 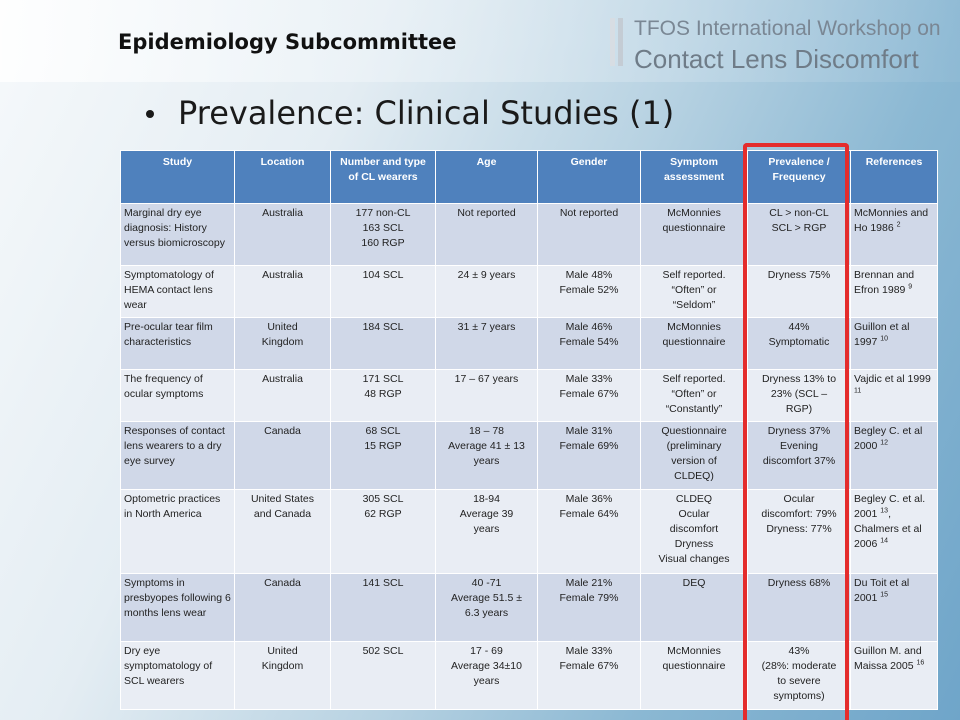 I want to click on prevalence-cell: Dryness 75%, so click(x=799, y=291).